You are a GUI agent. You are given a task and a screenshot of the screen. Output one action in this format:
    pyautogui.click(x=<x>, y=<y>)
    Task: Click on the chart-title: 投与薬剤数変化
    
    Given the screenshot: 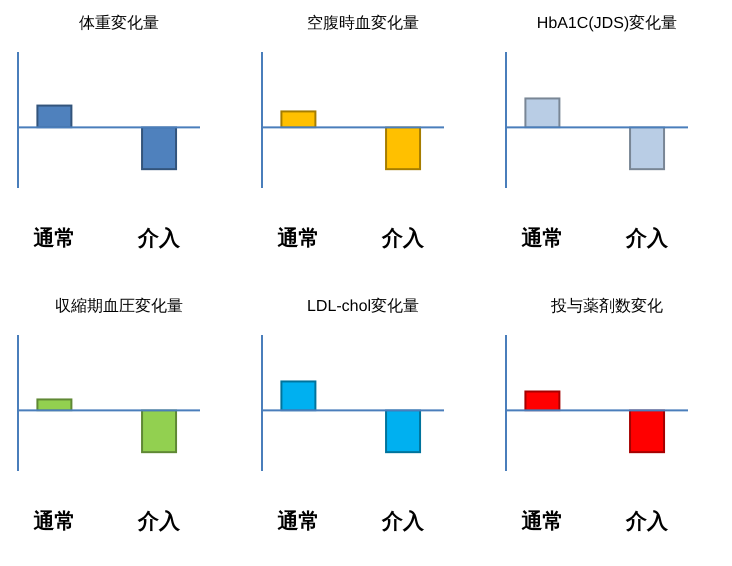 What is the action you would take?
    pyautogui.click(x=606, y=306)
    